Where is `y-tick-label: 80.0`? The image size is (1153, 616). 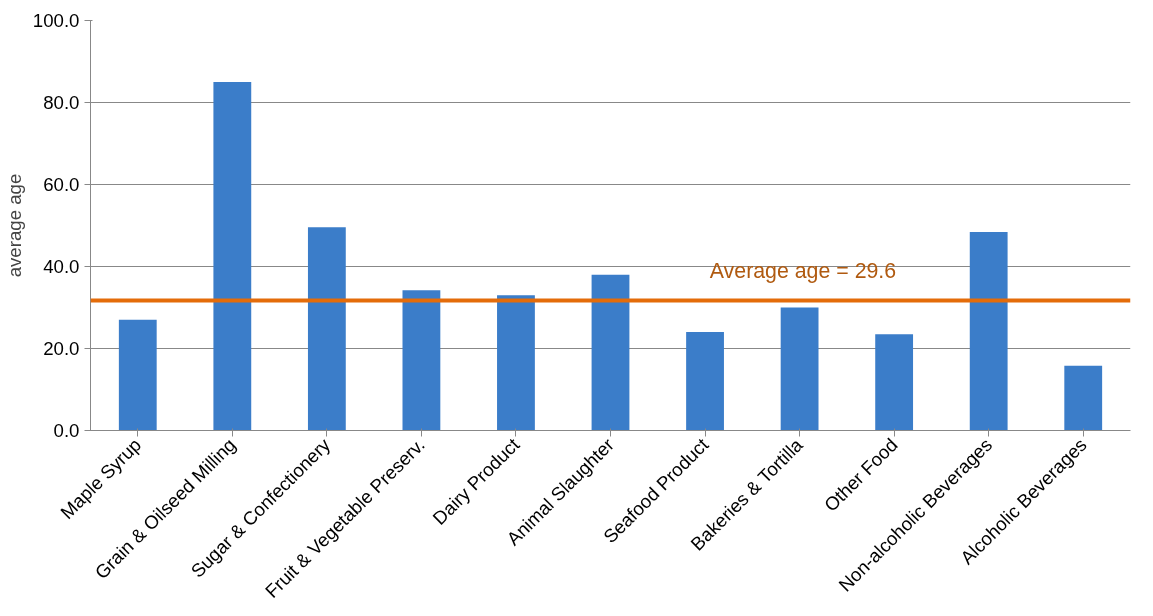 y-tick-label: 80.0 is located at coordinates (61, 102).